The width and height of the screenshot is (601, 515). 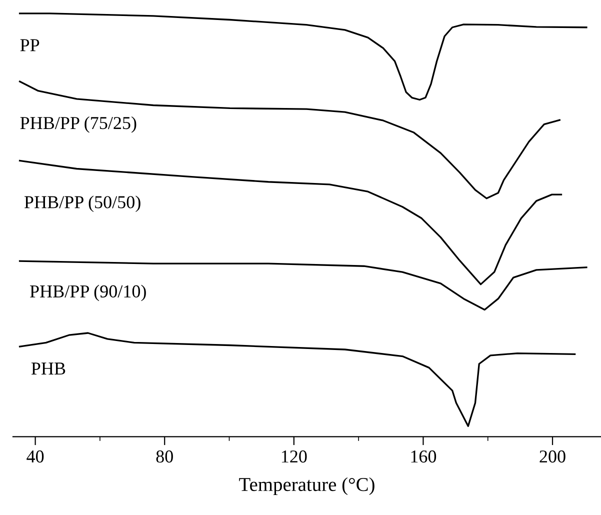 I want to click on x-tick-label: 120, so click(x=294, y=456).